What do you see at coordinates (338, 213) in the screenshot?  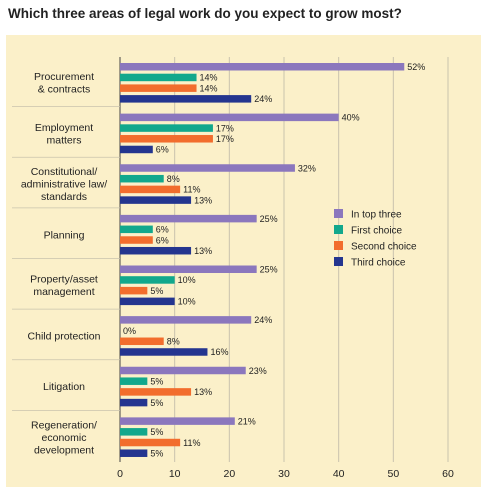 I see `legend-swatch-in-top-three` at bounding box center [338, 213].